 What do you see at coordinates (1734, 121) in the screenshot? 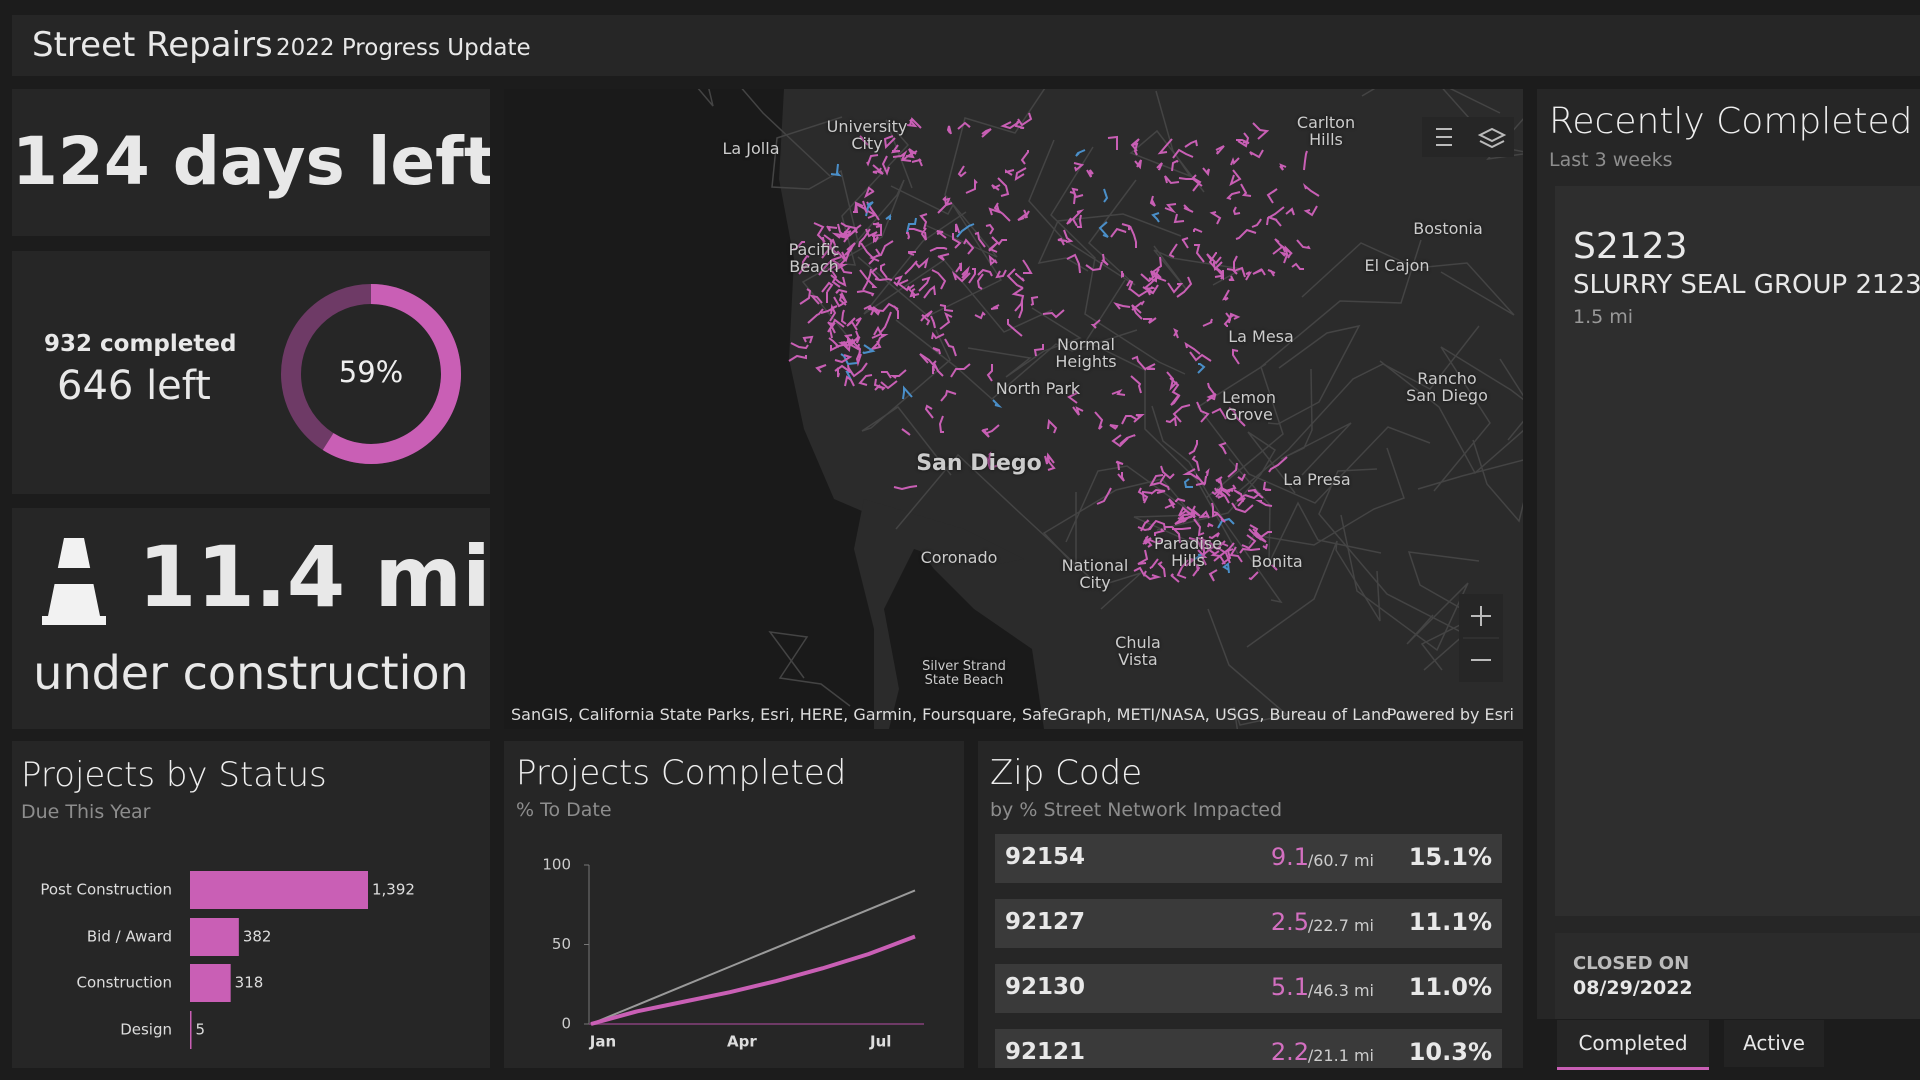
I see `recent-title: Recently Completed P` at bounding box center [1734, 121].